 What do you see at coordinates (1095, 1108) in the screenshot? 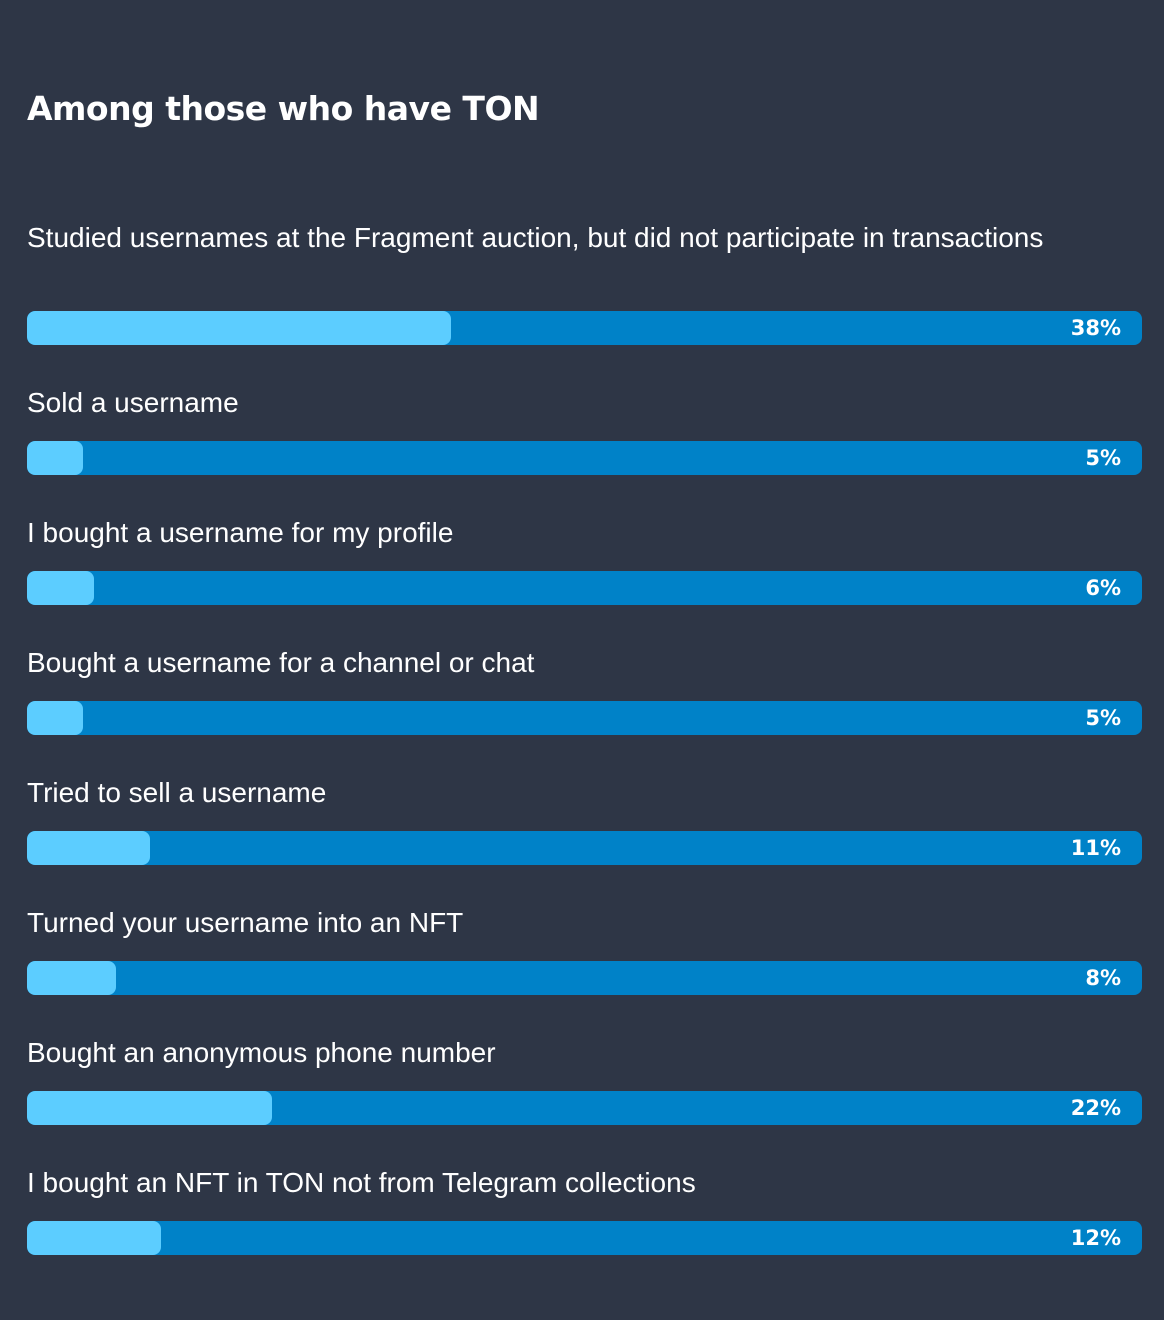
I see `value-label: 22%` at bounding box center [1095, 1108].